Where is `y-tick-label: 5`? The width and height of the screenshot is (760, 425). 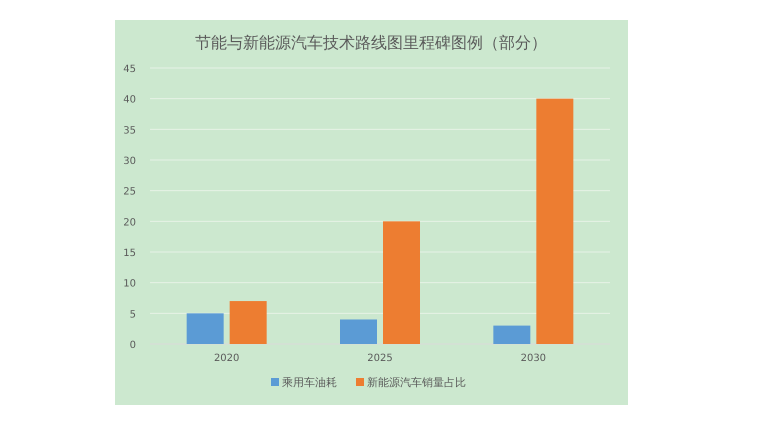 y-tick-label: 5 is located at coordinates (133, 314).